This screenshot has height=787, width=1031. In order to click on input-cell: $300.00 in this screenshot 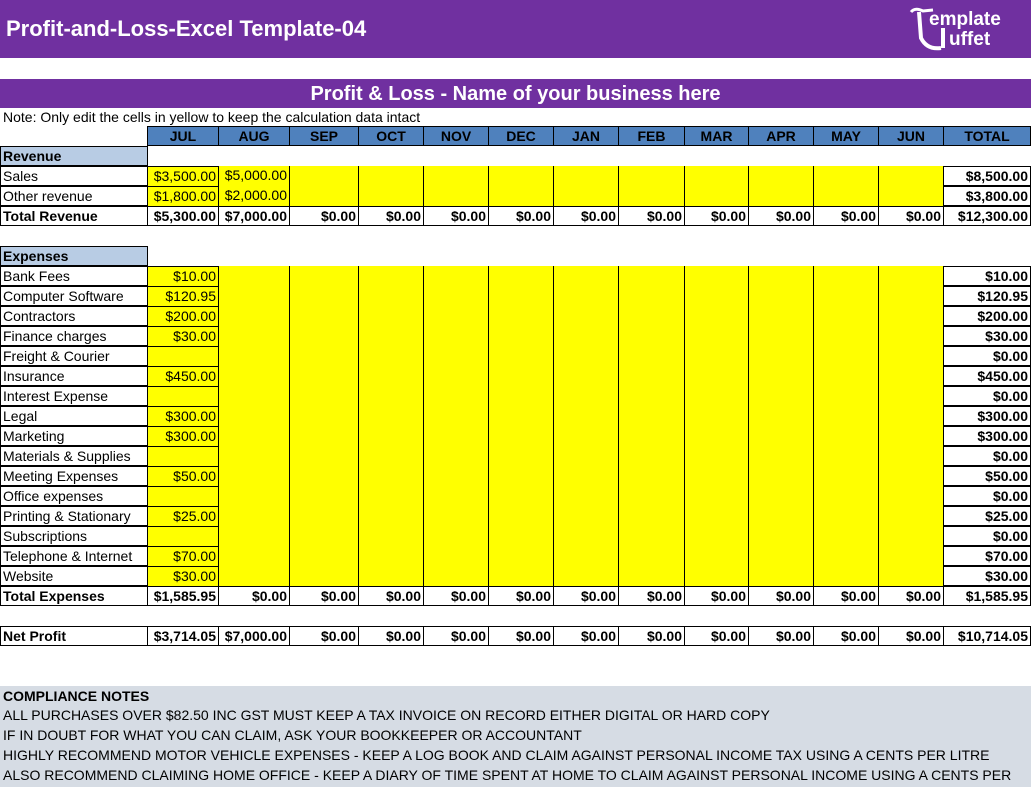, I will do `click(183, 416)`.